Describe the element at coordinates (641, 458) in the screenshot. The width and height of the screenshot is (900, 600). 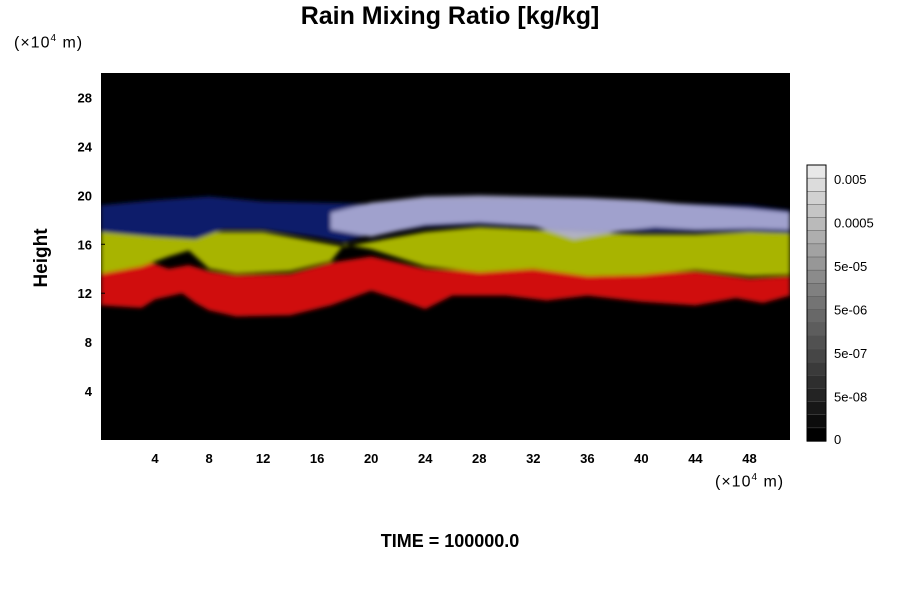
I see `x-tick-label: 40` at that location.